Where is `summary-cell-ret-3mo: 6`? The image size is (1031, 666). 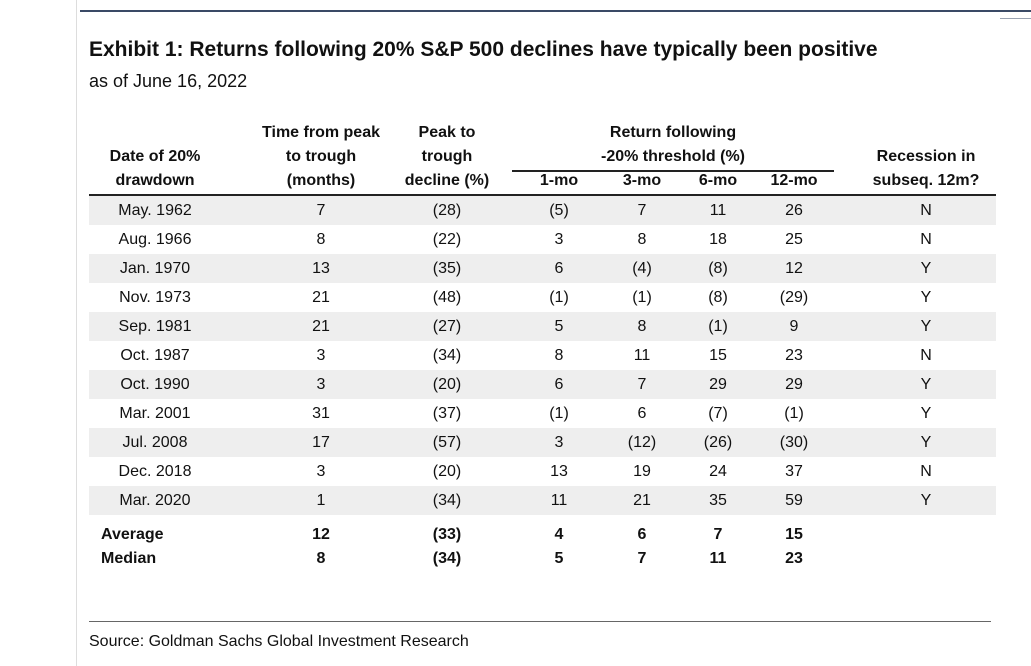 summary-cell-ret-3mo: 6 is located at coordinates (642, 534).